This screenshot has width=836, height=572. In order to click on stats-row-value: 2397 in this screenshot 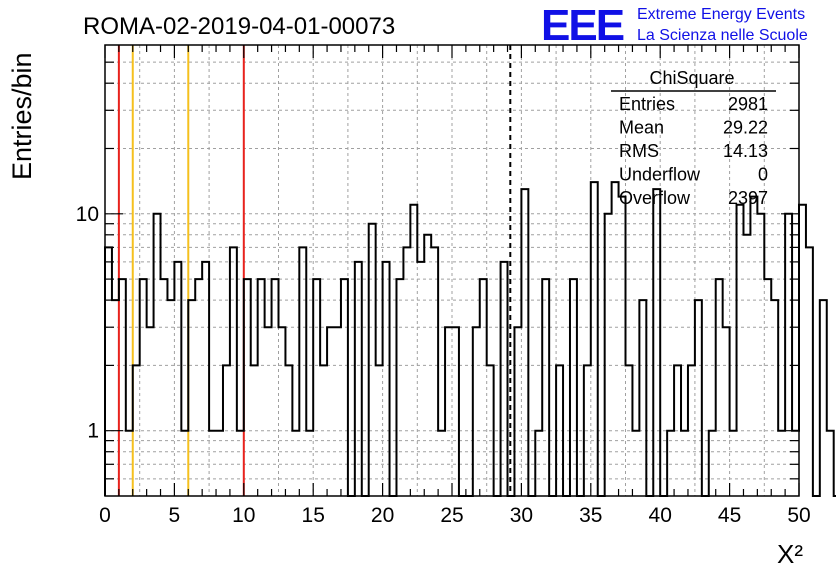, I will do `click(748, 198)`.